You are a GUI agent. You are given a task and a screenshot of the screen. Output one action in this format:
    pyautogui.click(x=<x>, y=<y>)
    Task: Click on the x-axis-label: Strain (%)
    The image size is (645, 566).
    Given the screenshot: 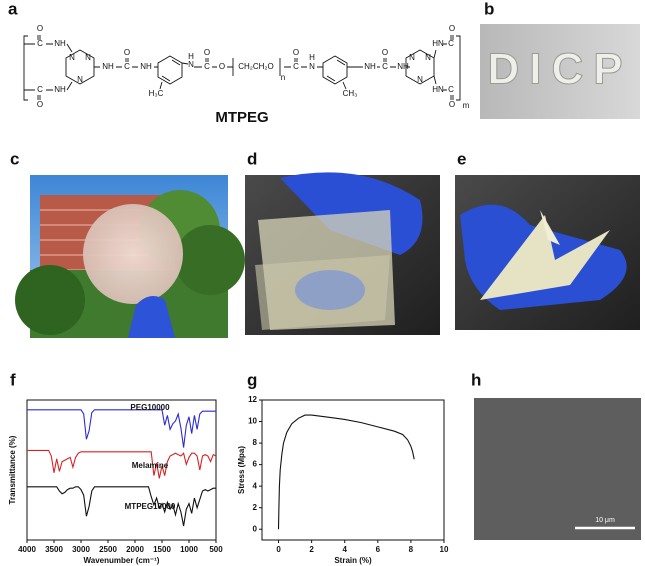 What is the action you would take?
    pyautogui.click(x=353, y=560)
    